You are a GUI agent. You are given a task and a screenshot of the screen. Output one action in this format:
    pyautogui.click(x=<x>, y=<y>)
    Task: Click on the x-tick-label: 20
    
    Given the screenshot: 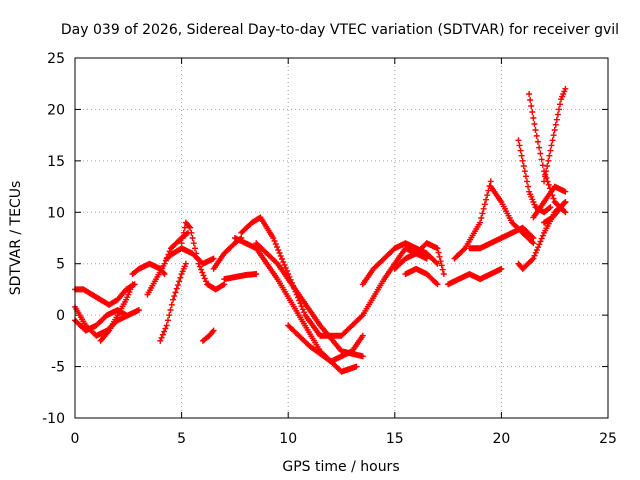 What is the action you would take?
    pyautogui.click(x=501, y=439)
    